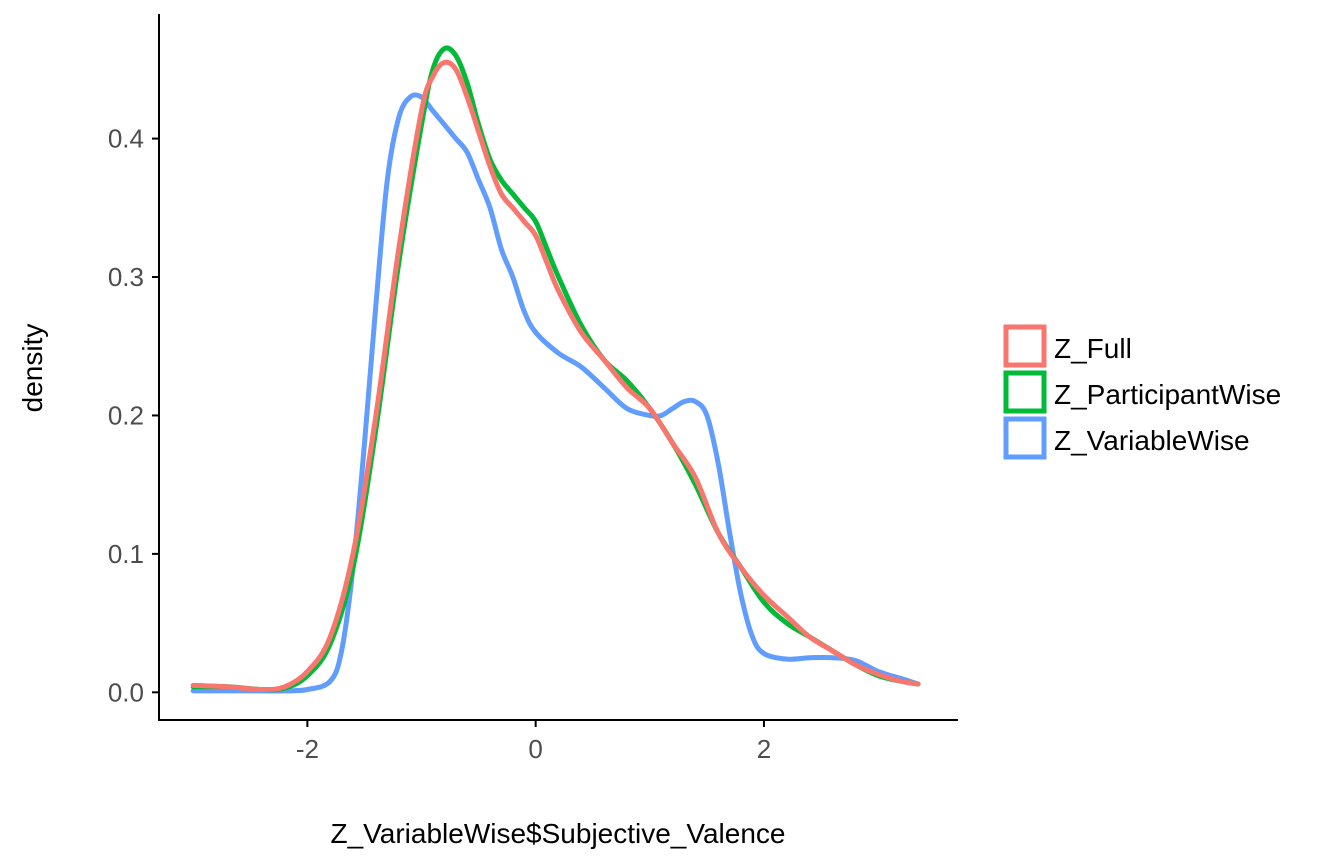  What do you see at coordinates (1152, 440) in the screenshot?
I see `legend-label: Z_VariableWise` at bounding box center [1152, 440].